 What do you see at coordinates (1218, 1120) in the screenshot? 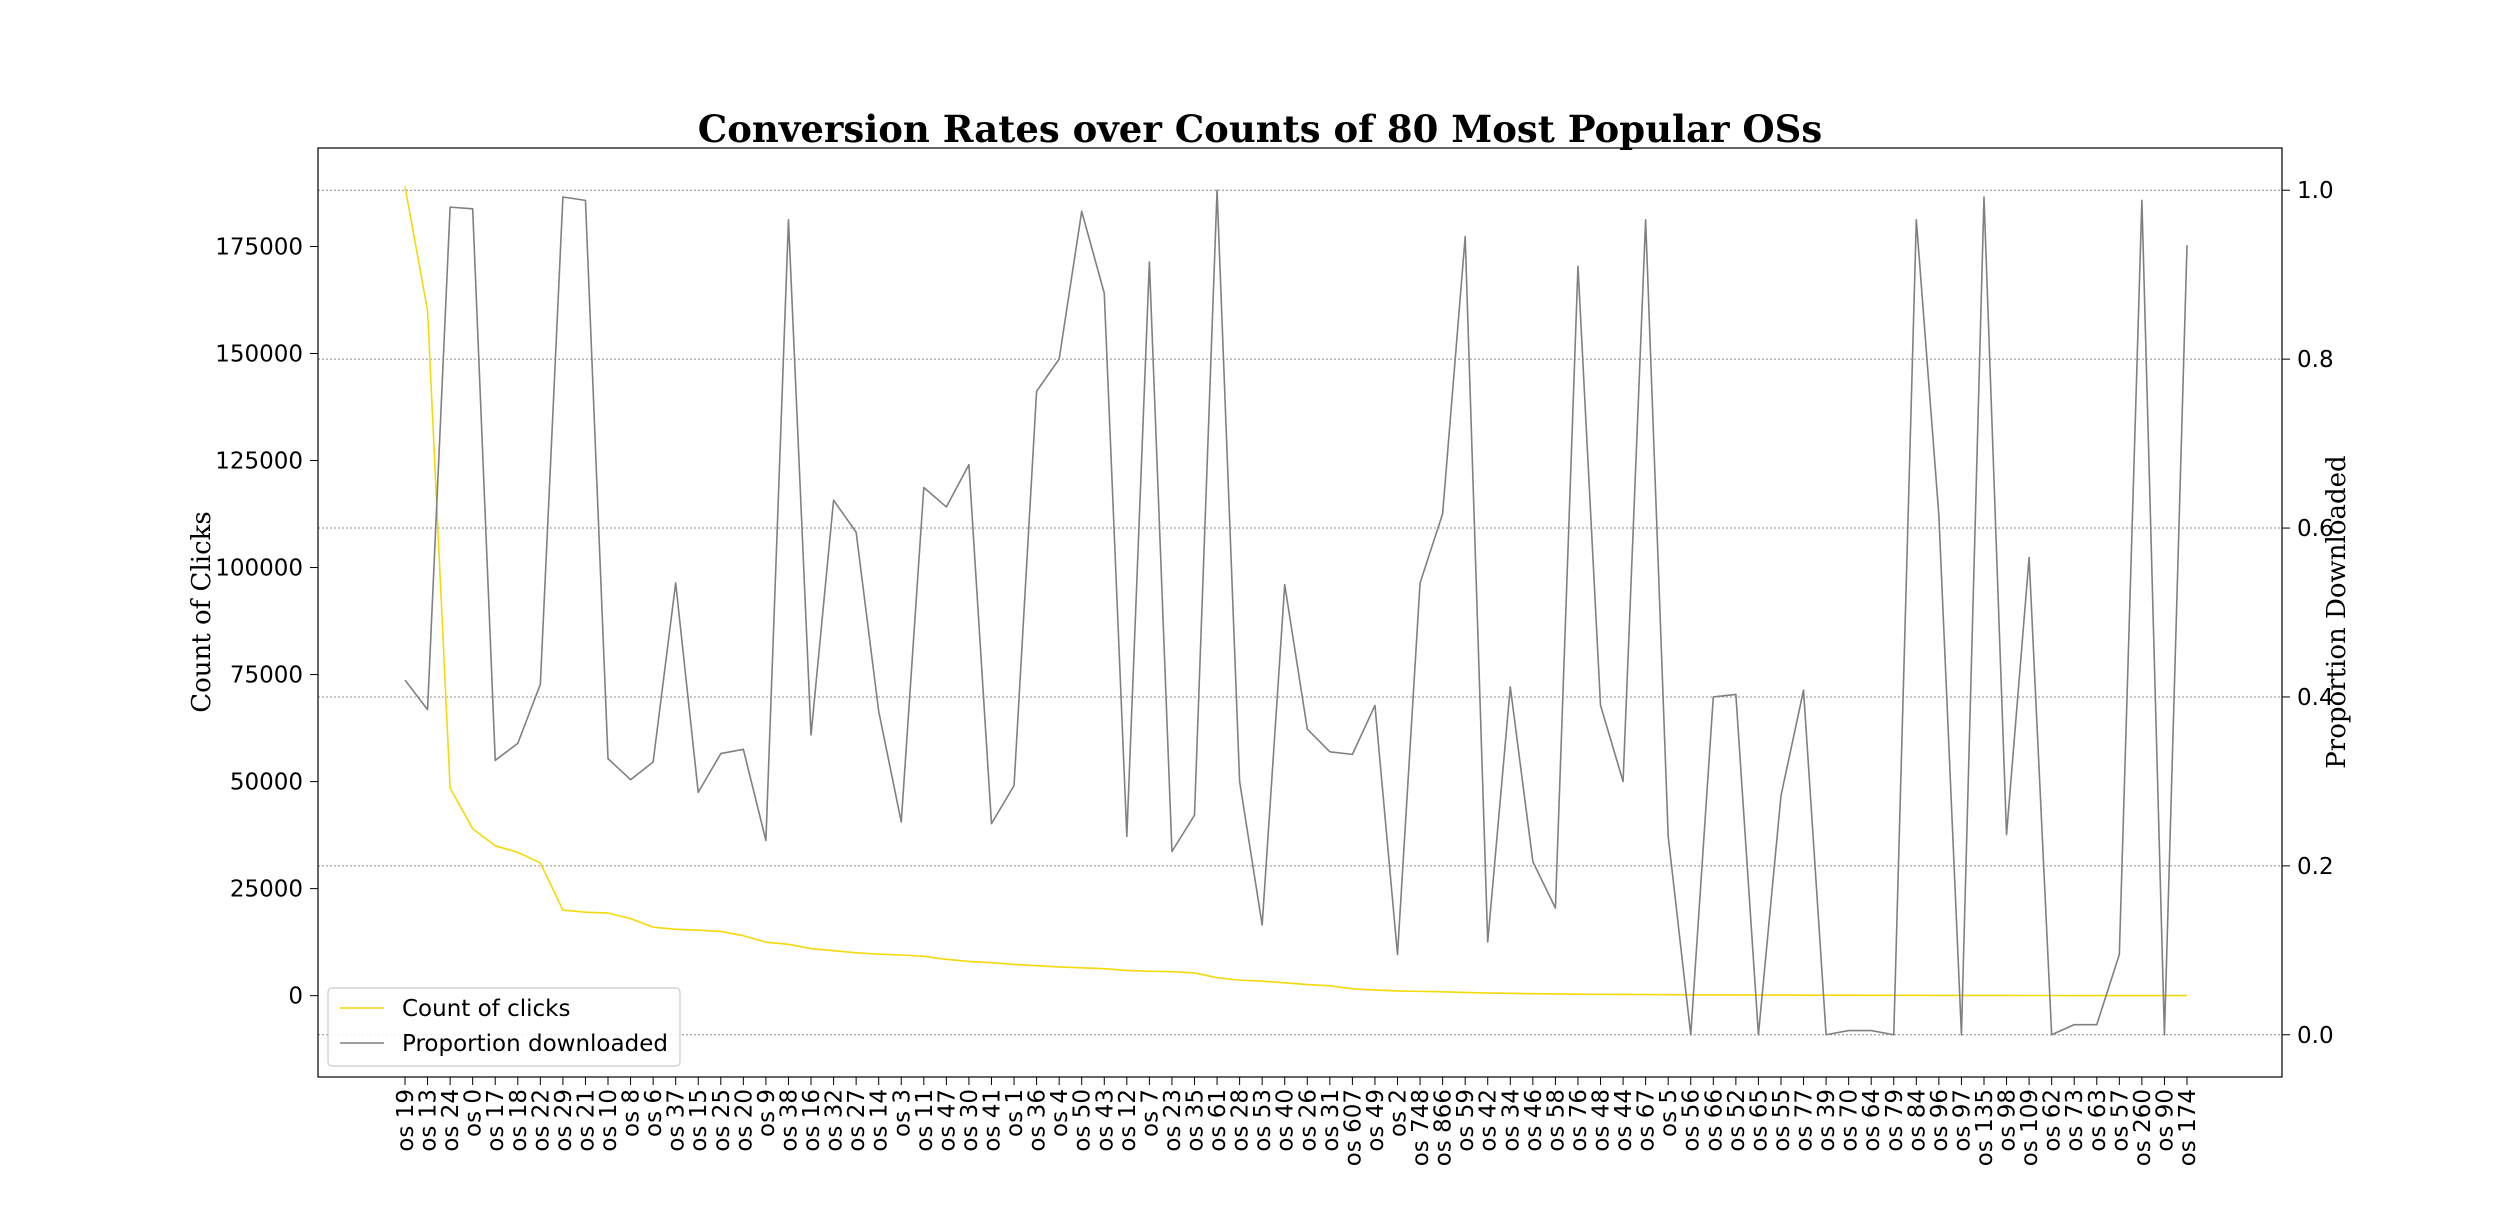
I see `x-tick-label: os 61` at bounding box center [1218, 1120].